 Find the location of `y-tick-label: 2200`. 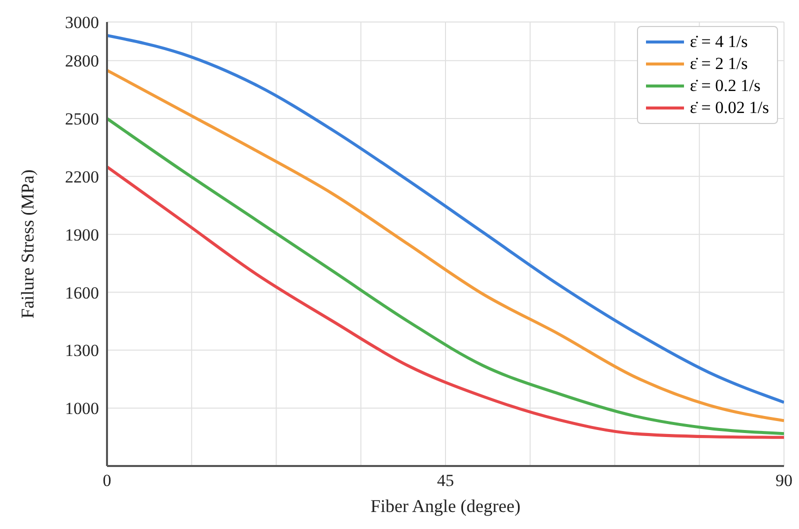

y-tick-label: 2200 is located at coordinates (82, 176).